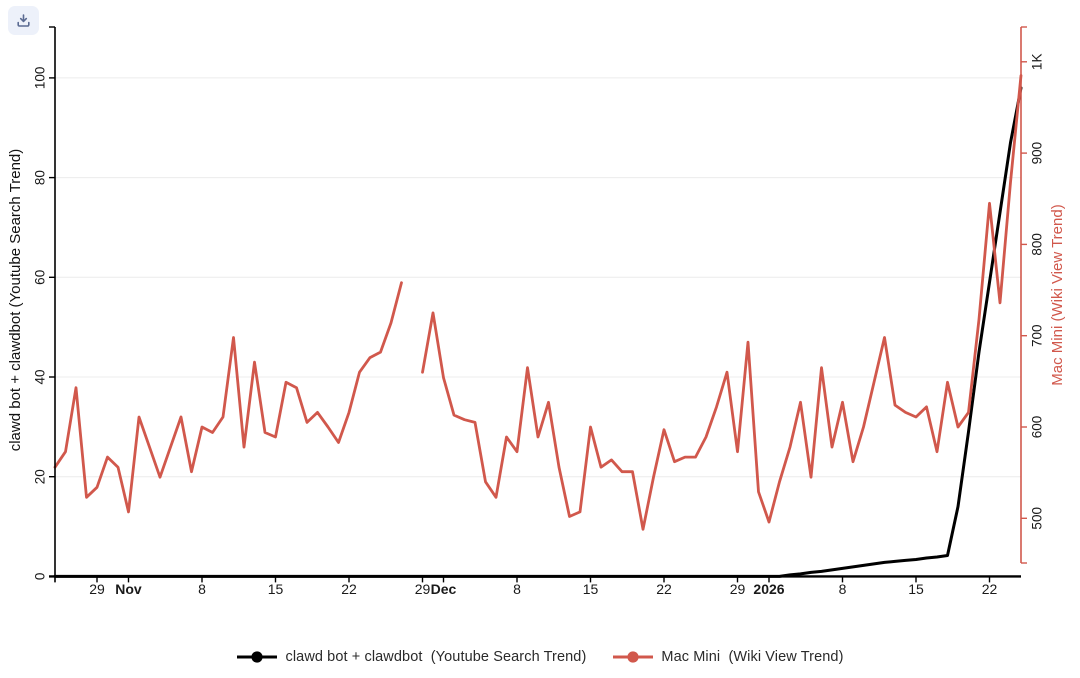 Image resolution: width=1080 pixels, height=678 pixels. I want to click on y-axis-right-tick-label: 700, so click(1037, 335).